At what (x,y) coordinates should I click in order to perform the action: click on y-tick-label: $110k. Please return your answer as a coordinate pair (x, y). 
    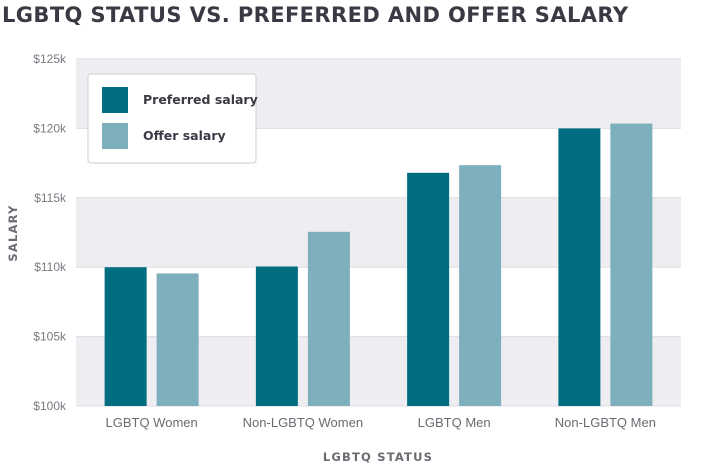
    Looking at the image, I should click on (50, 267).